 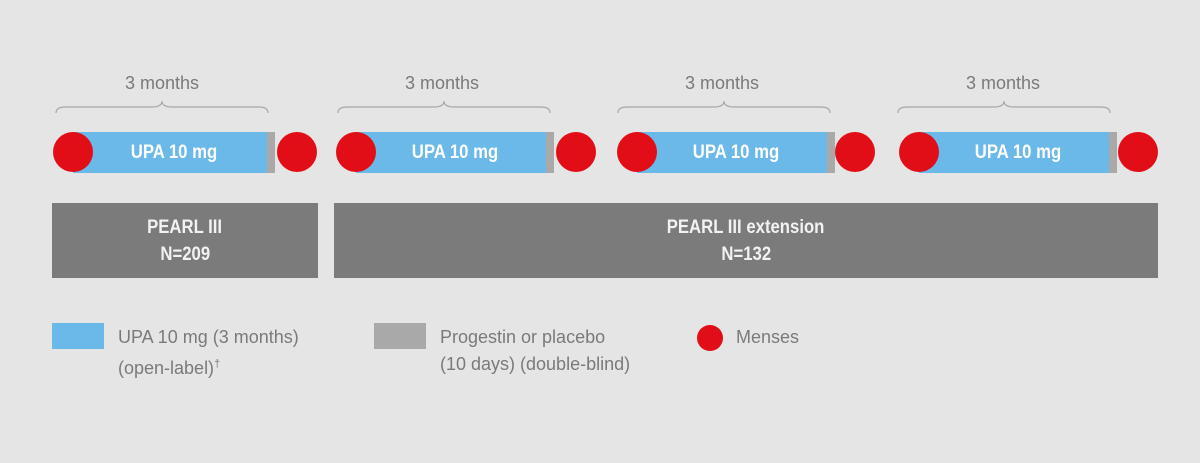 I want to click on cycle-3-brace, so click(x=724, y=107).